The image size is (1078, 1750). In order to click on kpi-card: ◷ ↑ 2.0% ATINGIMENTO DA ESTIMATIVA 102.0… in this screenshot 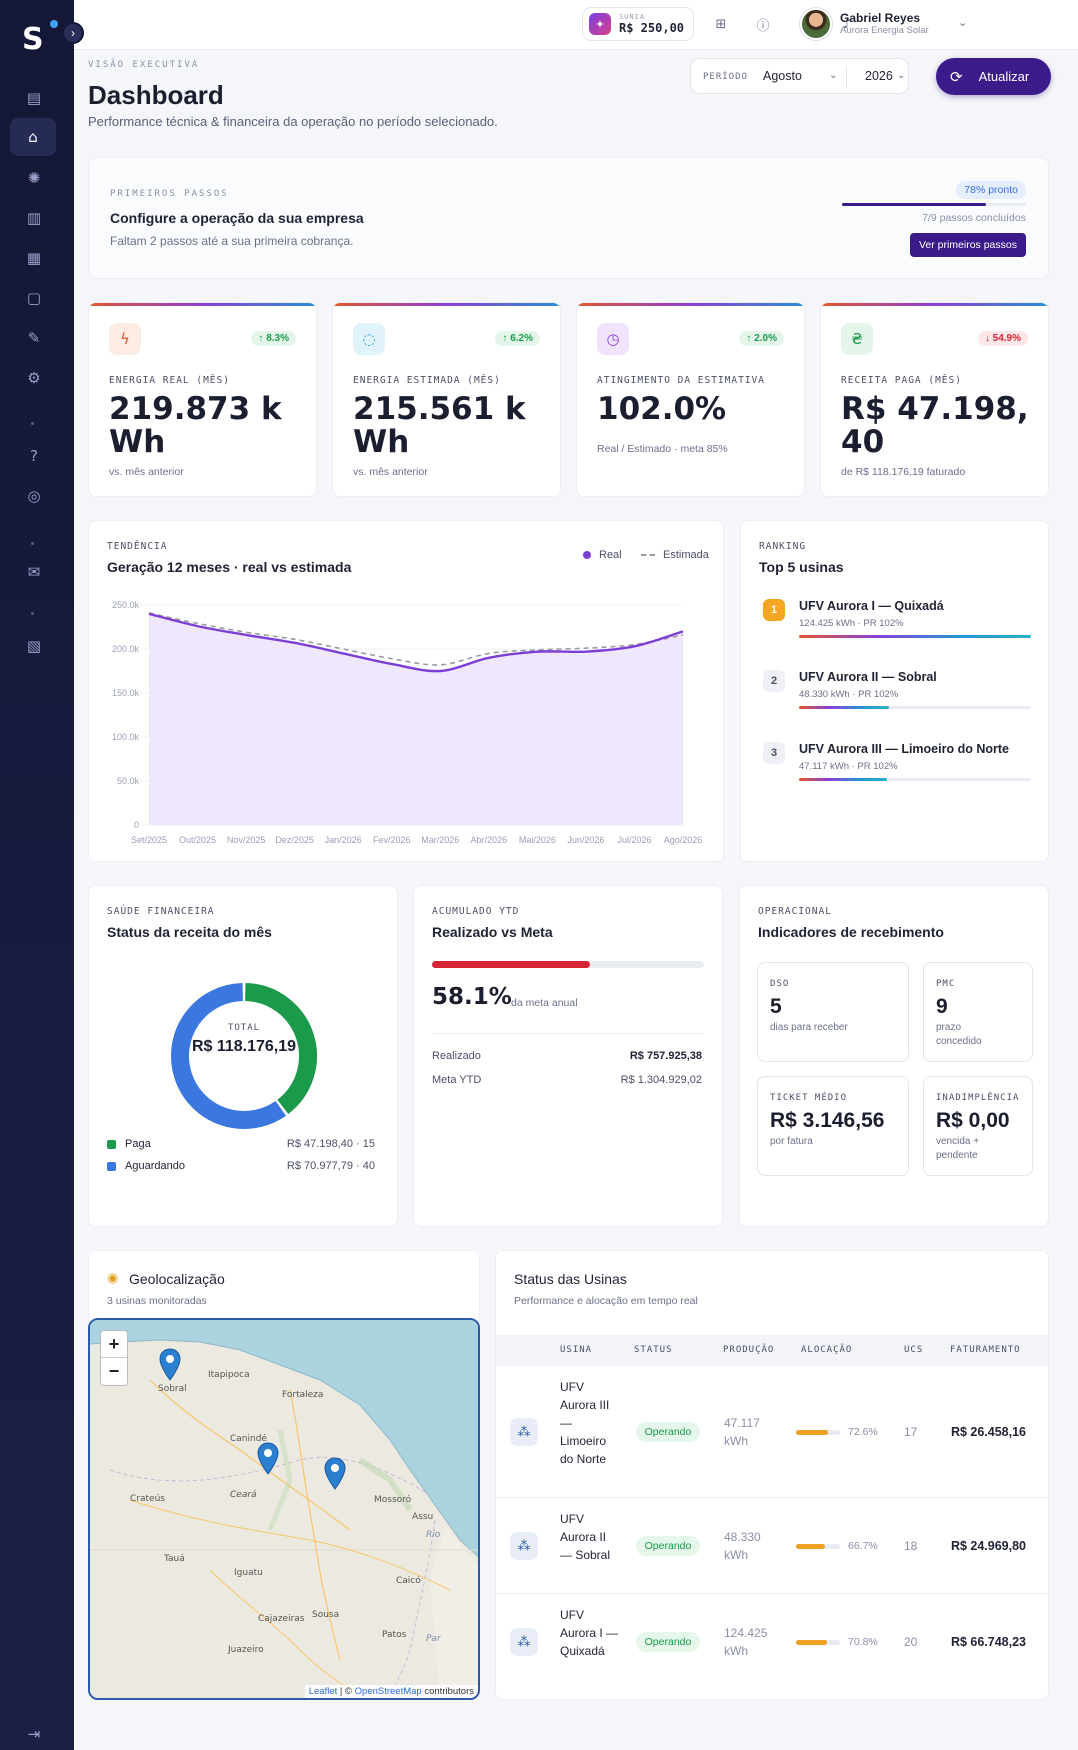, I will do `click(690, 399)`.